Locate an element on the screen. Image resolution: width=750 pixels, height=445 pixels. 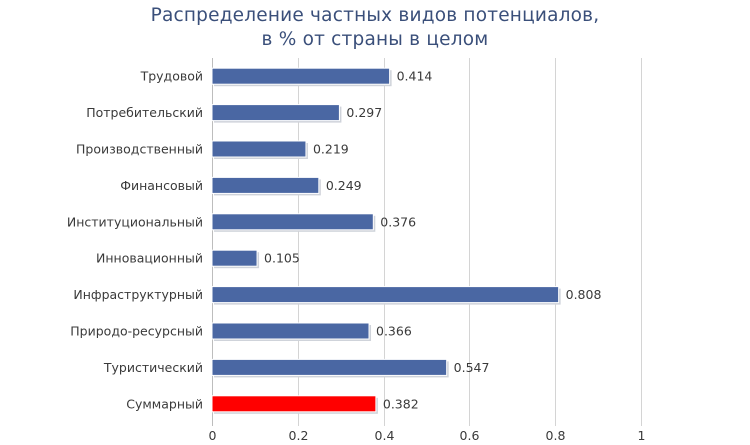
category-label: Производственный is located at coordinates (139, 149).